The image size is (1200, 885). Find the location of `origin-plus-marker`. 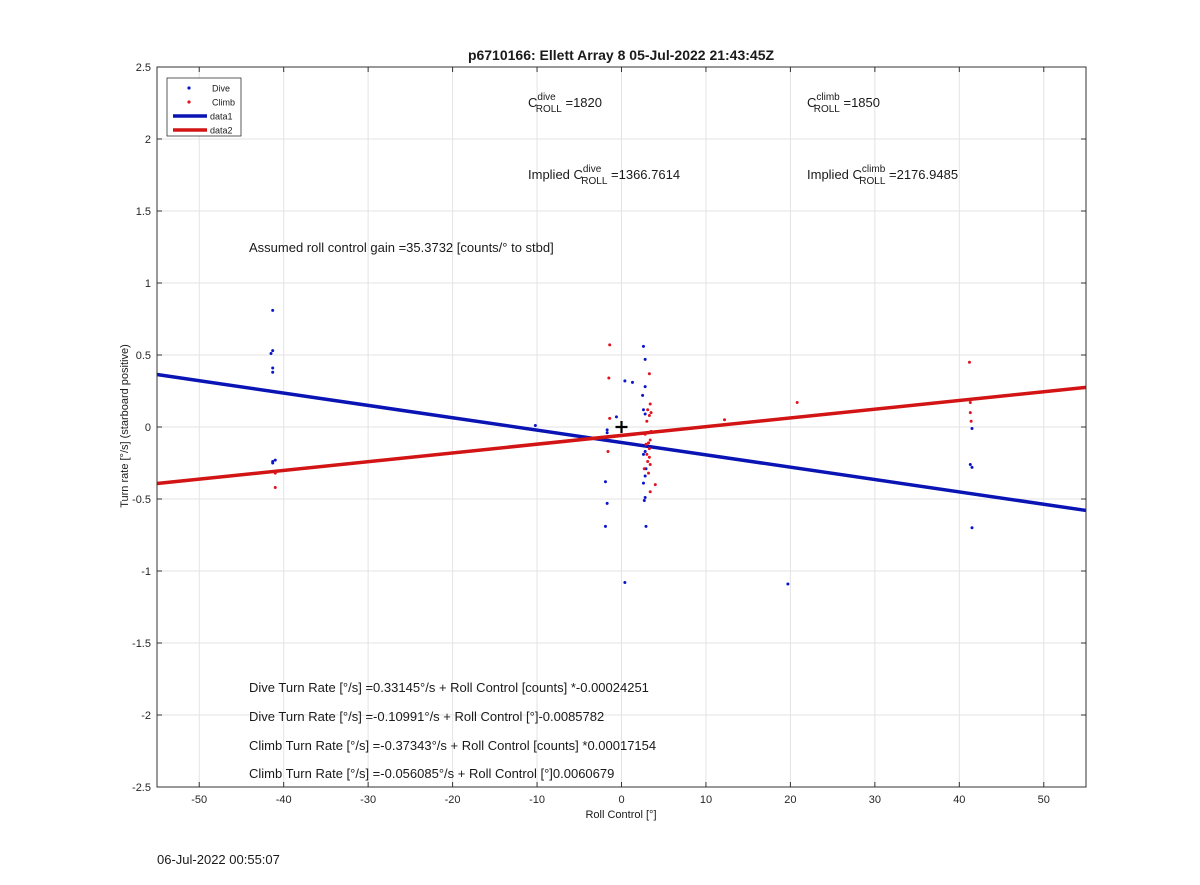

origin-plus-marker is located at coordinates (621, 427).